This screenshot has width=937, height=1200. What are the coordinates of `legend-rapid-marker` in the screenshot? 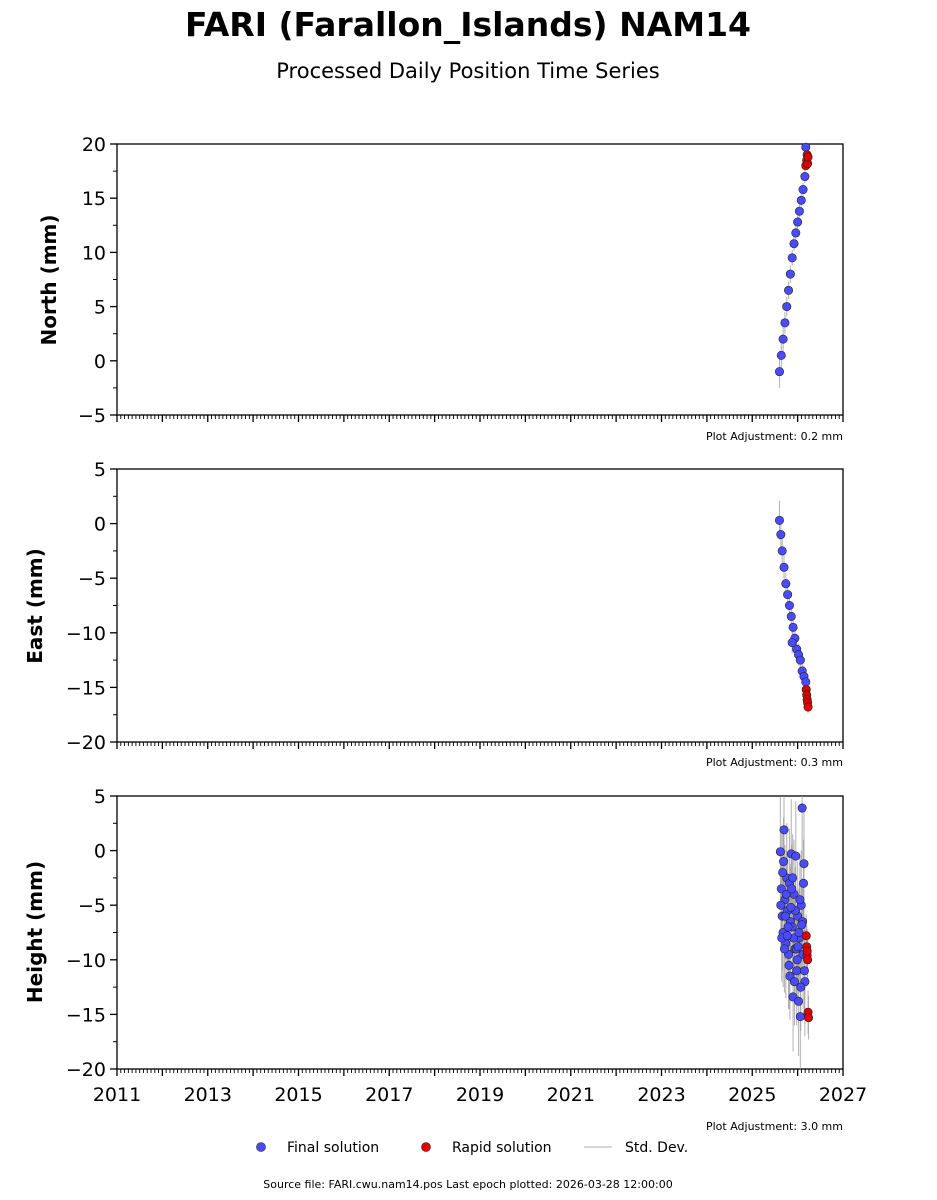 It's located at (426, 1147).